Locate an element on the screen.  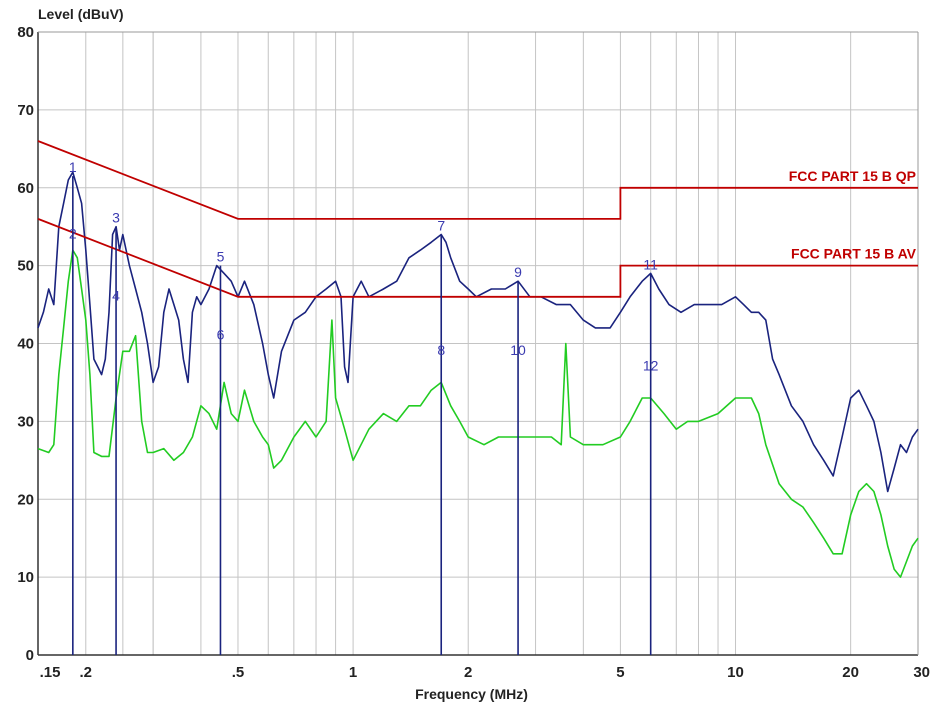
y-tick-label: 60 is located at coordinates (25, 188).